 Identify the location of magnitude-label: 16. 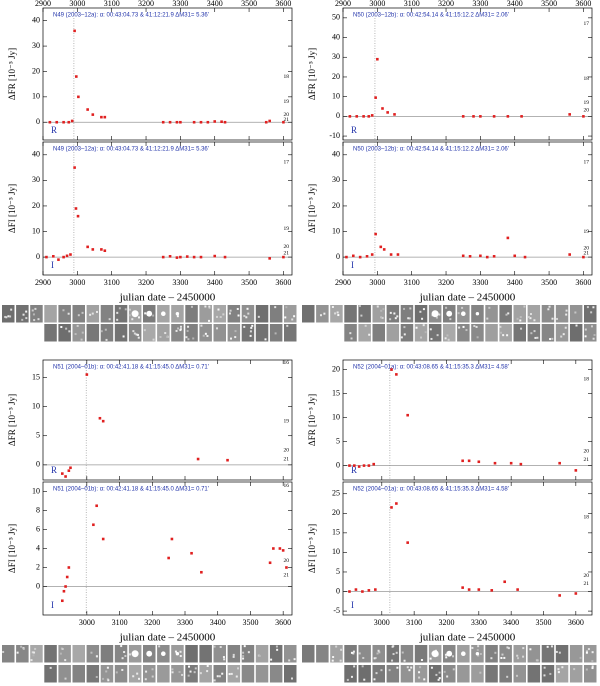
(287, 363).